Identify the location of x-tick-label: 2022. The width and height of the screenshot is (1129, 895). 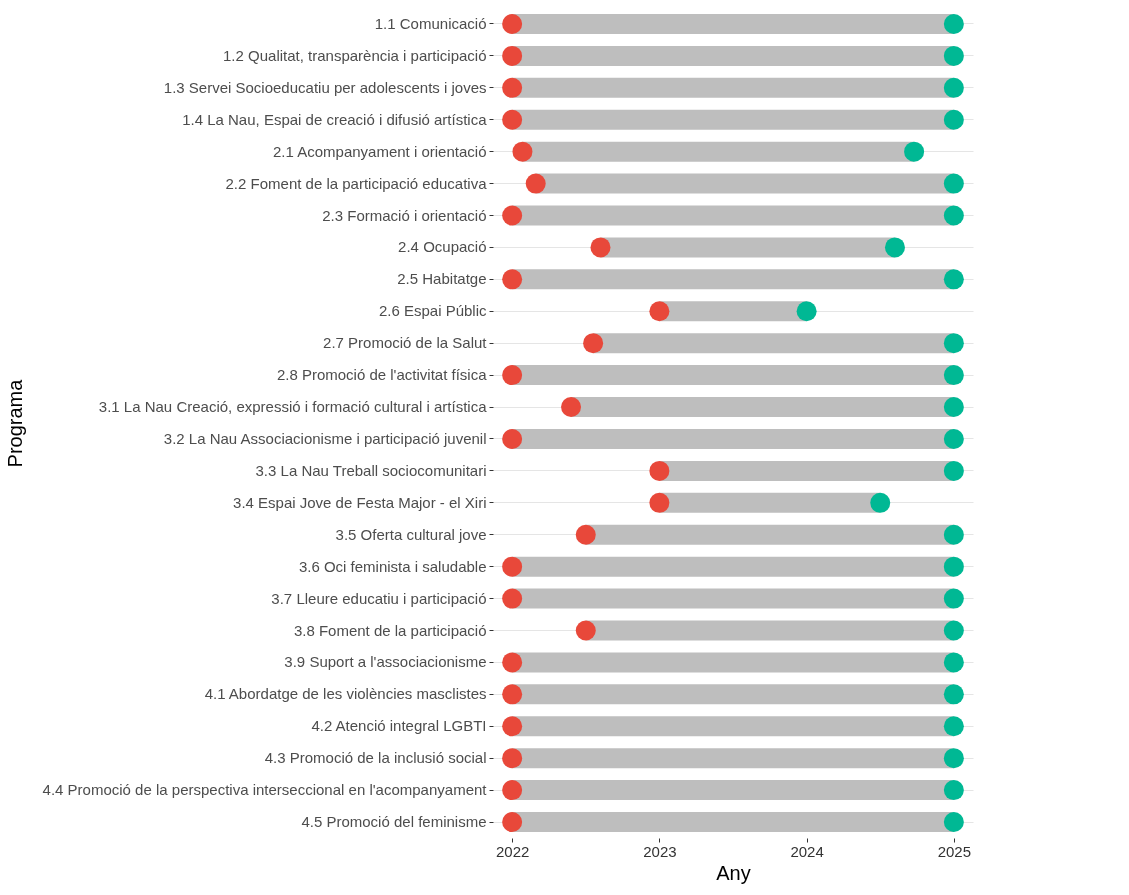
(512, 851).